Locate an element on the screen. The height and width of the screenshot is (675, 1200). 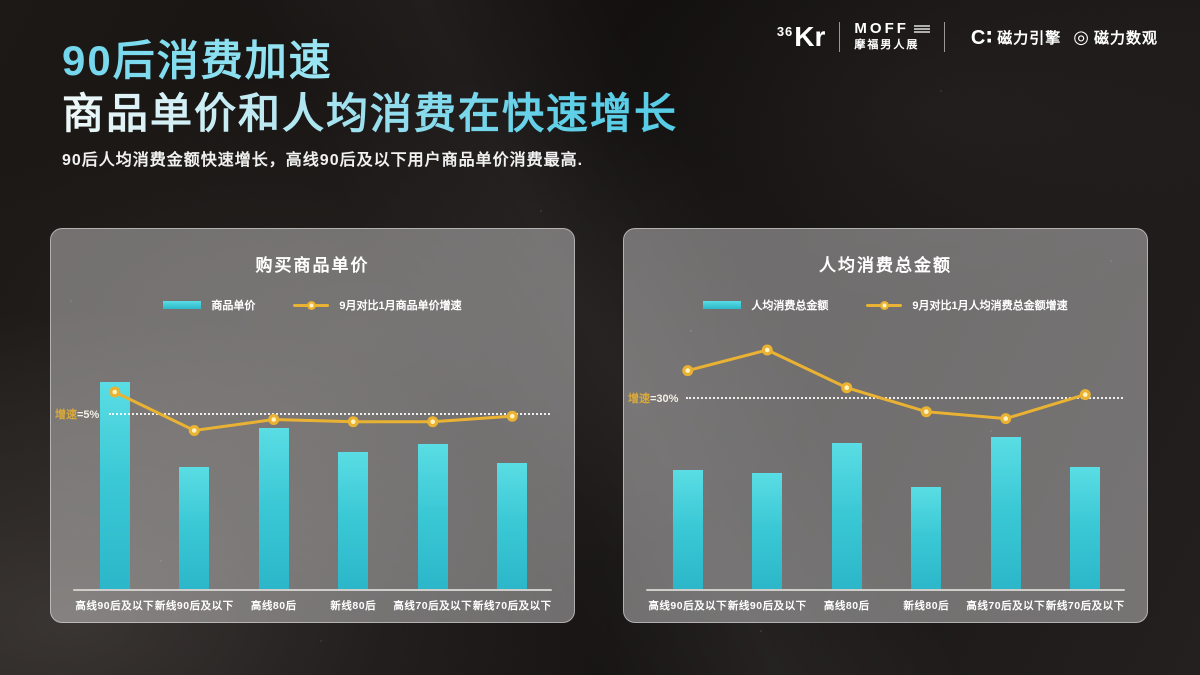
moff-logo: MOFF 摩福男人展 is located at coordinates (892, 36).